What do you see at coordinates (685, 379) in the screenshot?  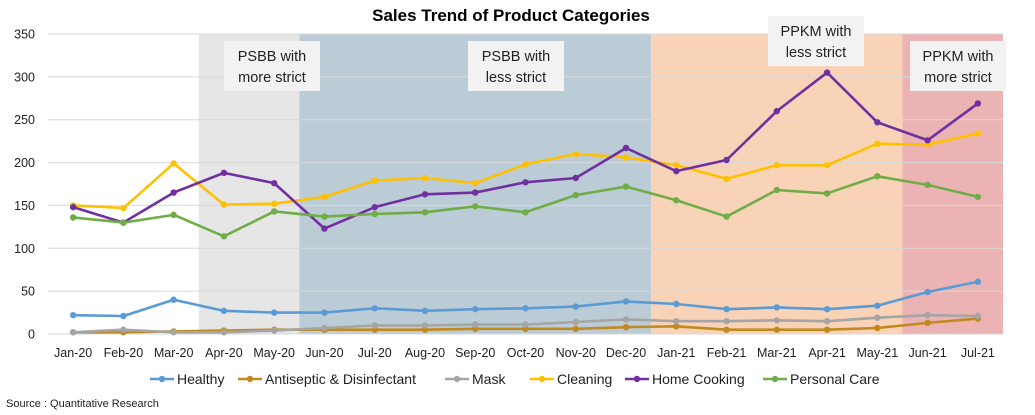 I see `legend-item-home-cooking: Home Cooking` at bounding box center [685, 379].